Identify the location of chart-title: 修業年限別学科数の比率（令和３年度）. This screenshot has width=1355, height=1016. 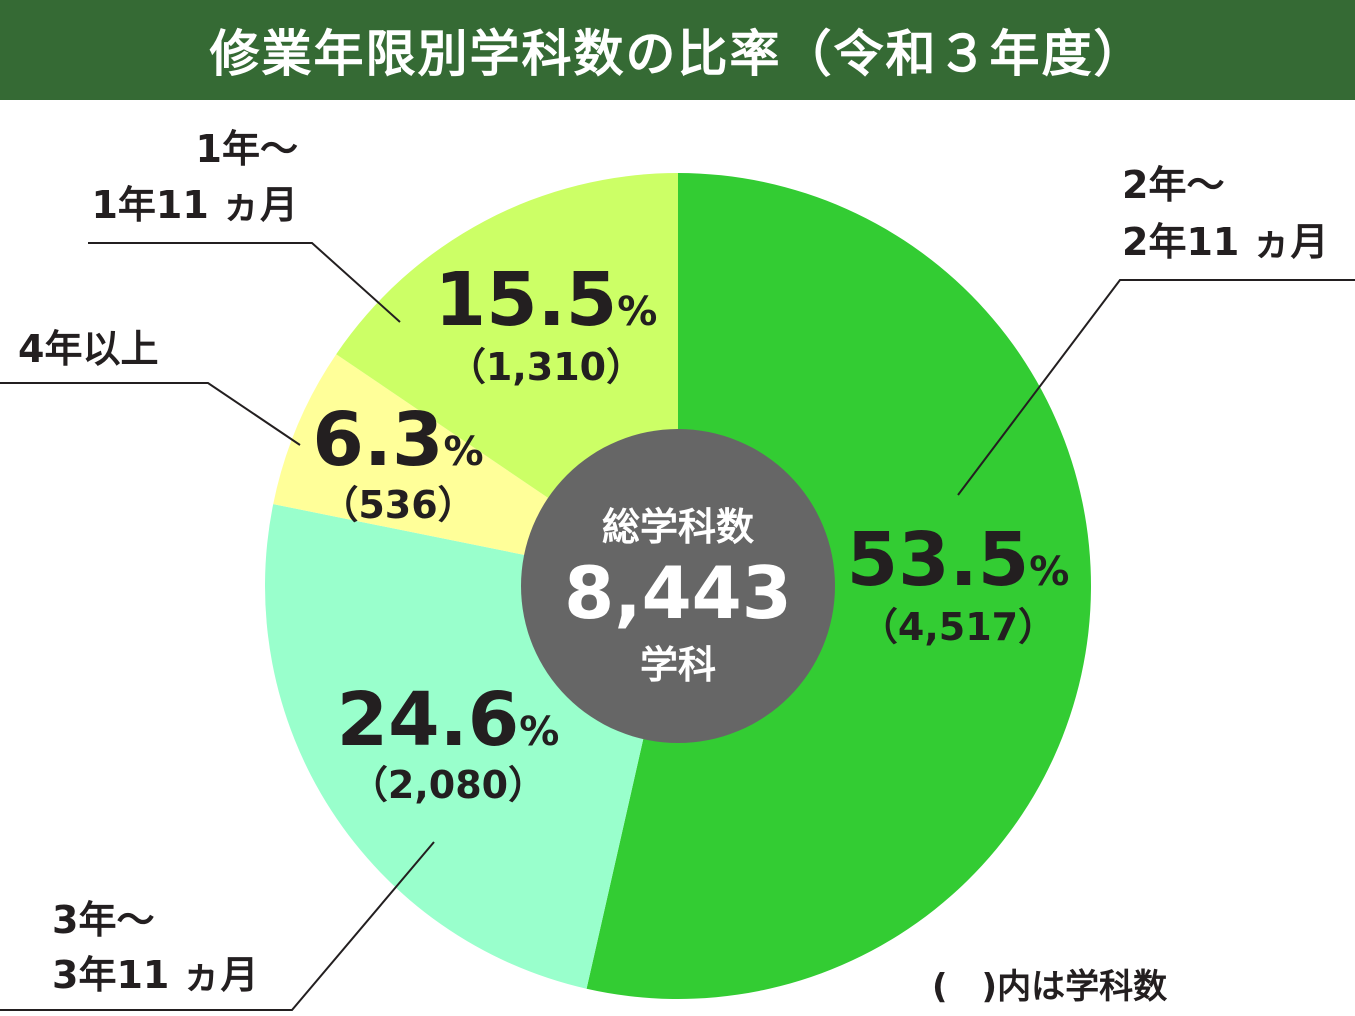
(677, 50).